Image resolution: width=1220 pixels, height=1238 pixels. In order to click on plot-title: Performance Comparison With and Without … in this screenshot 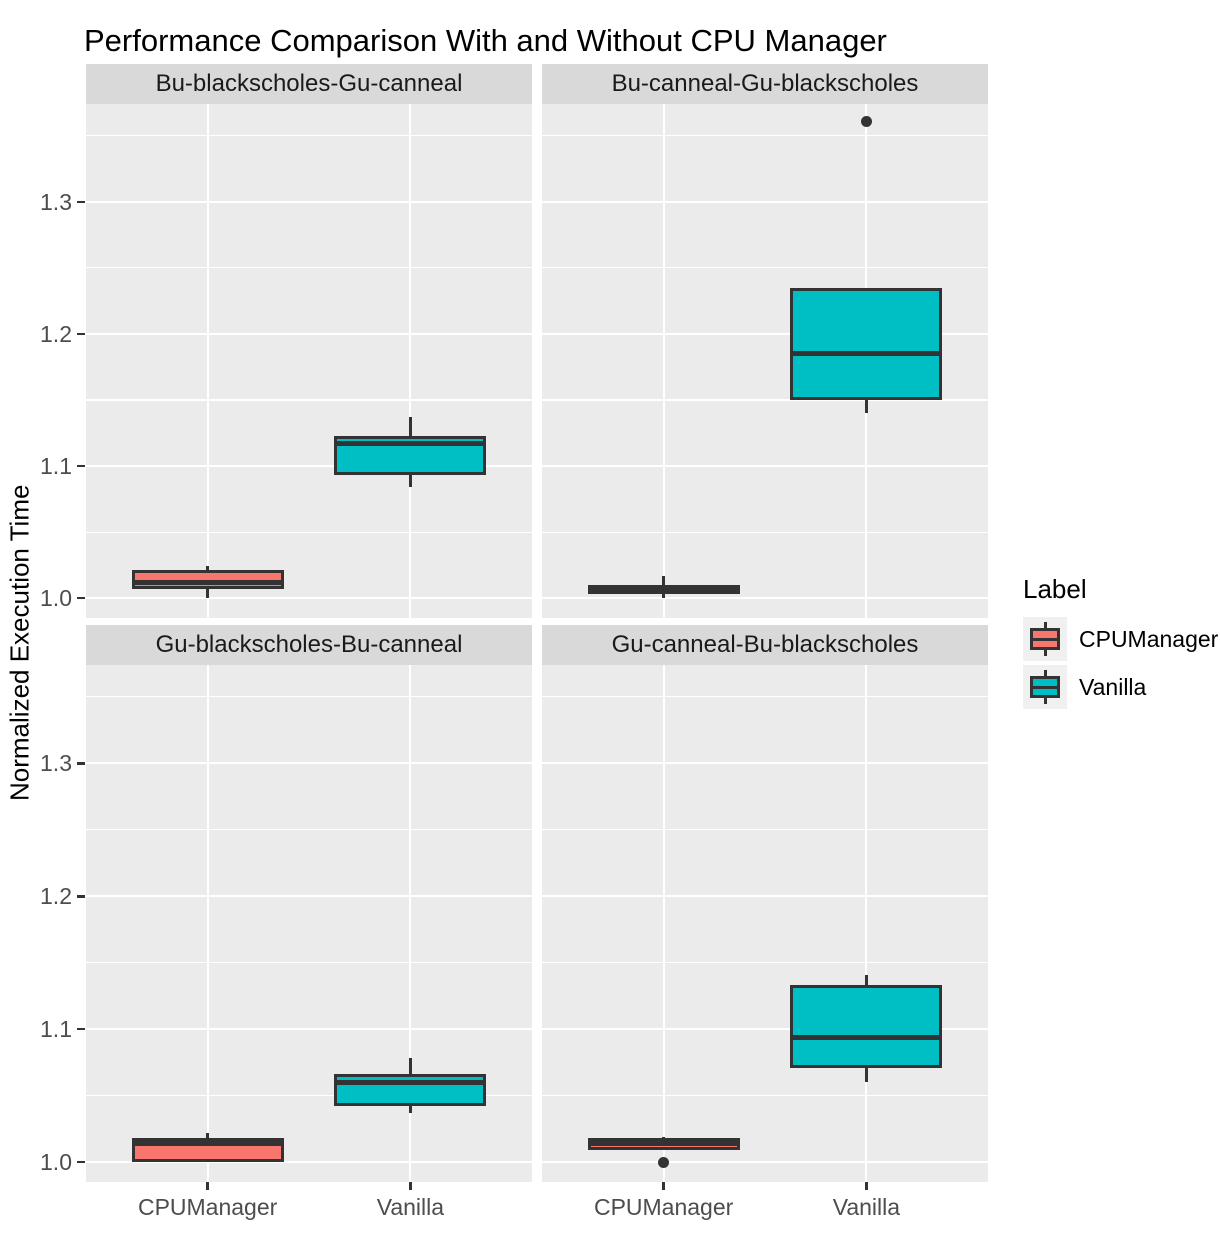, I will do `click(485, 40)`.